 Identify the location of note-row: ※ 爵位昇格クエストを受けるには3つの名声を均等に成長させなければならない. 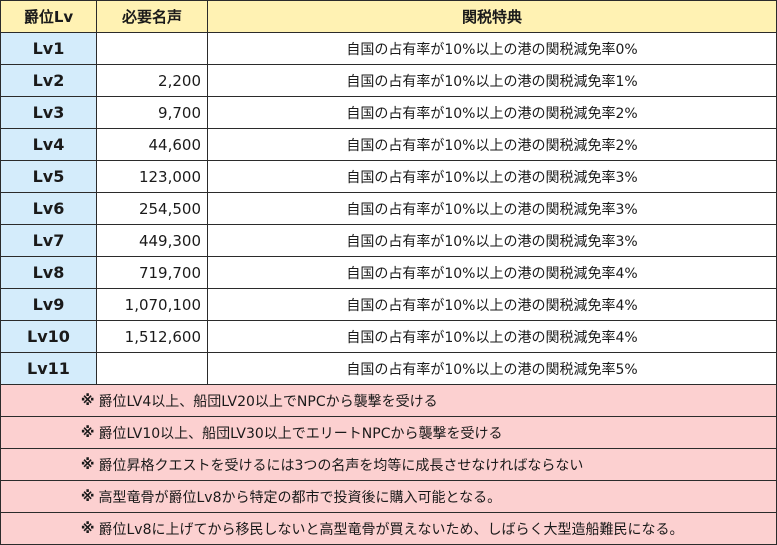
(388, 464).